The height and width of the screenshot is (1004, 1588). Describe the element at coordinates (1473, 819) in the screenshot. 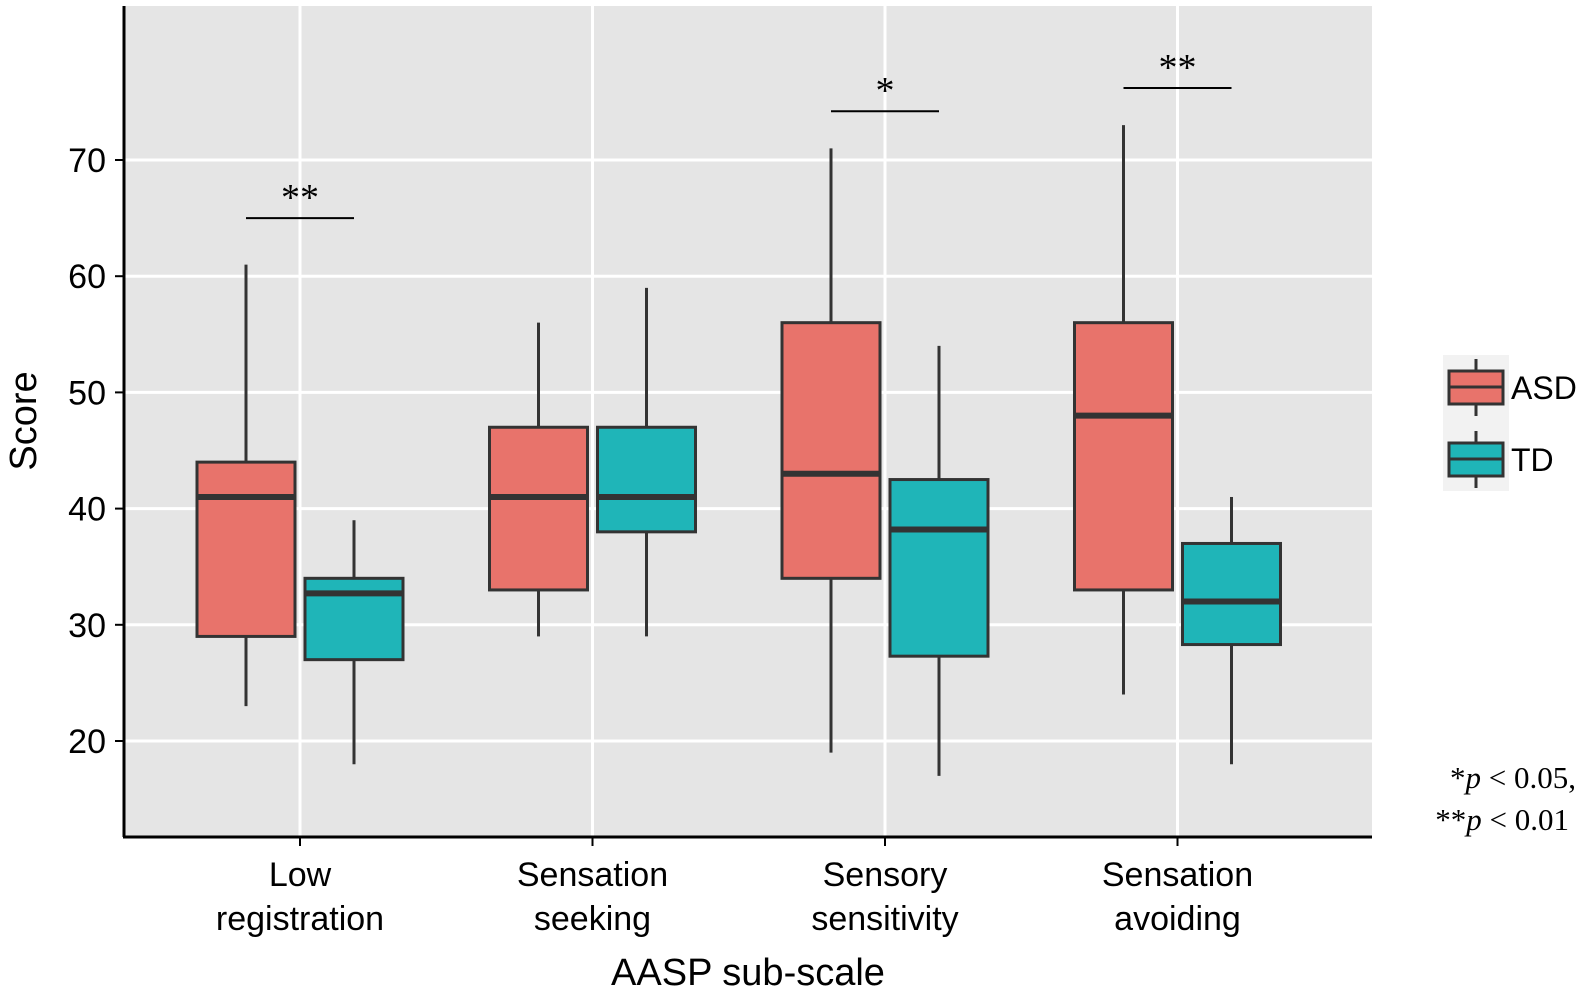

I see `note-line-2-p: p` at that location.